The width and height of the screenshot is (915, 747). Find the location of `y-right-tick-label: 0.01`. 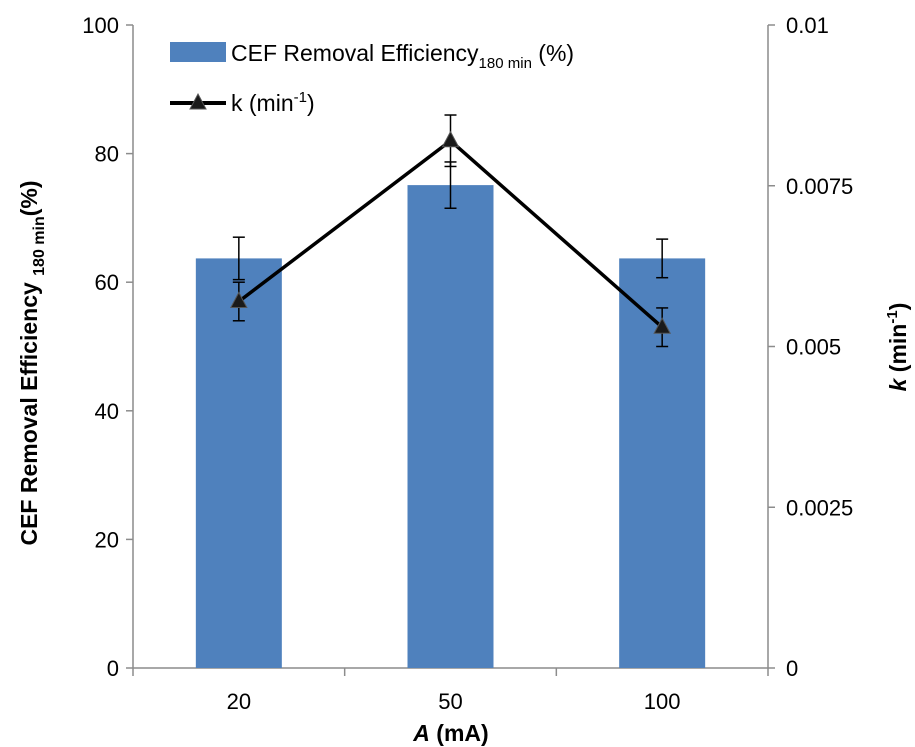

y-right-tick-label: 0.01 is located at coordinates (807, 25).